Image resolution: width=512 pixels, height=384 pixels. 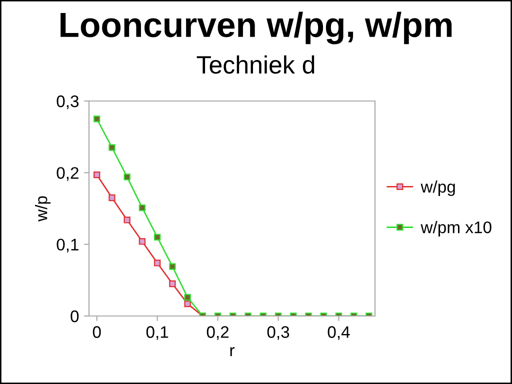 I want to click on legend-label: w/pg, so click(x=437, y=188).